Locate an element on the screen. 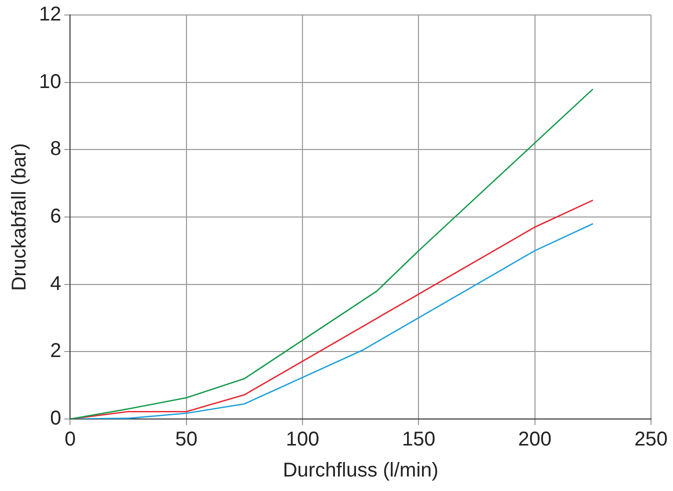  y-tick-label: 10 is located at coordinates (50, 81).